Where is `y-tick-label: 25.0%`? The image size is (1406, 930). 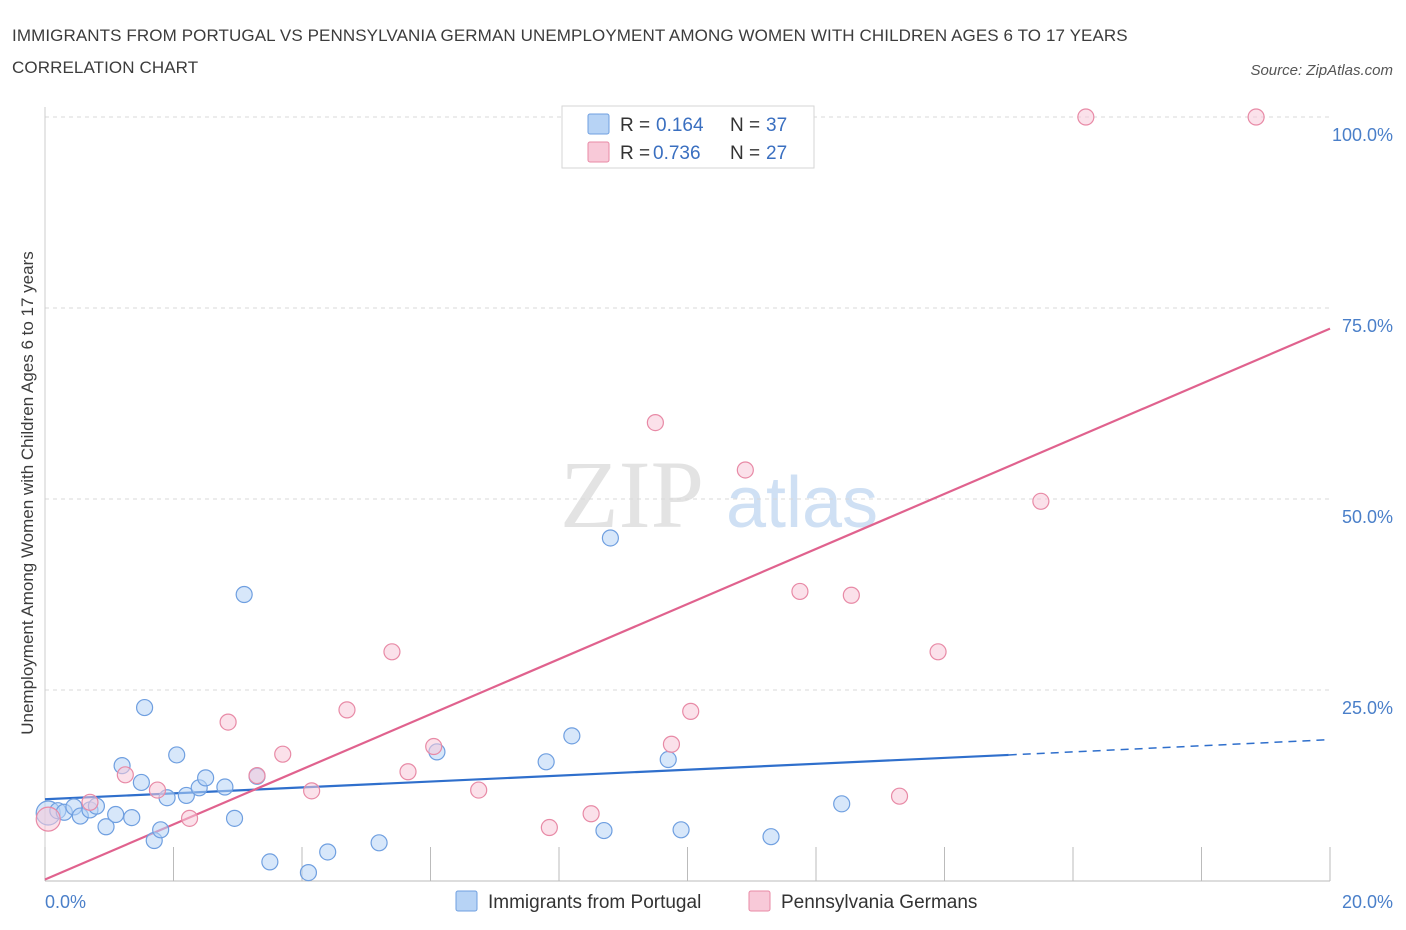 y-tick-label: 25.0% is located at coordinates (1367, 708).